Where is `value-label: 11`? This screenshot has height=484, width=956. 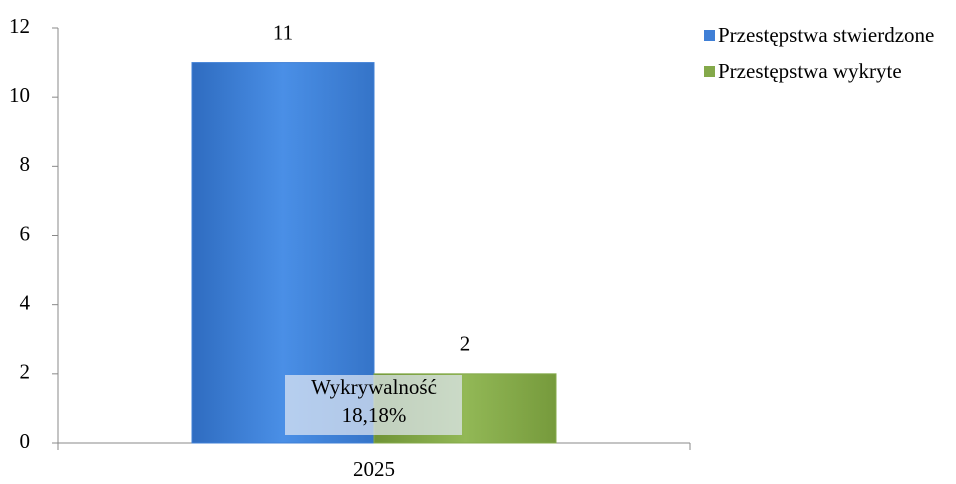
value-label: 11 is located at coordinates (283, 32).